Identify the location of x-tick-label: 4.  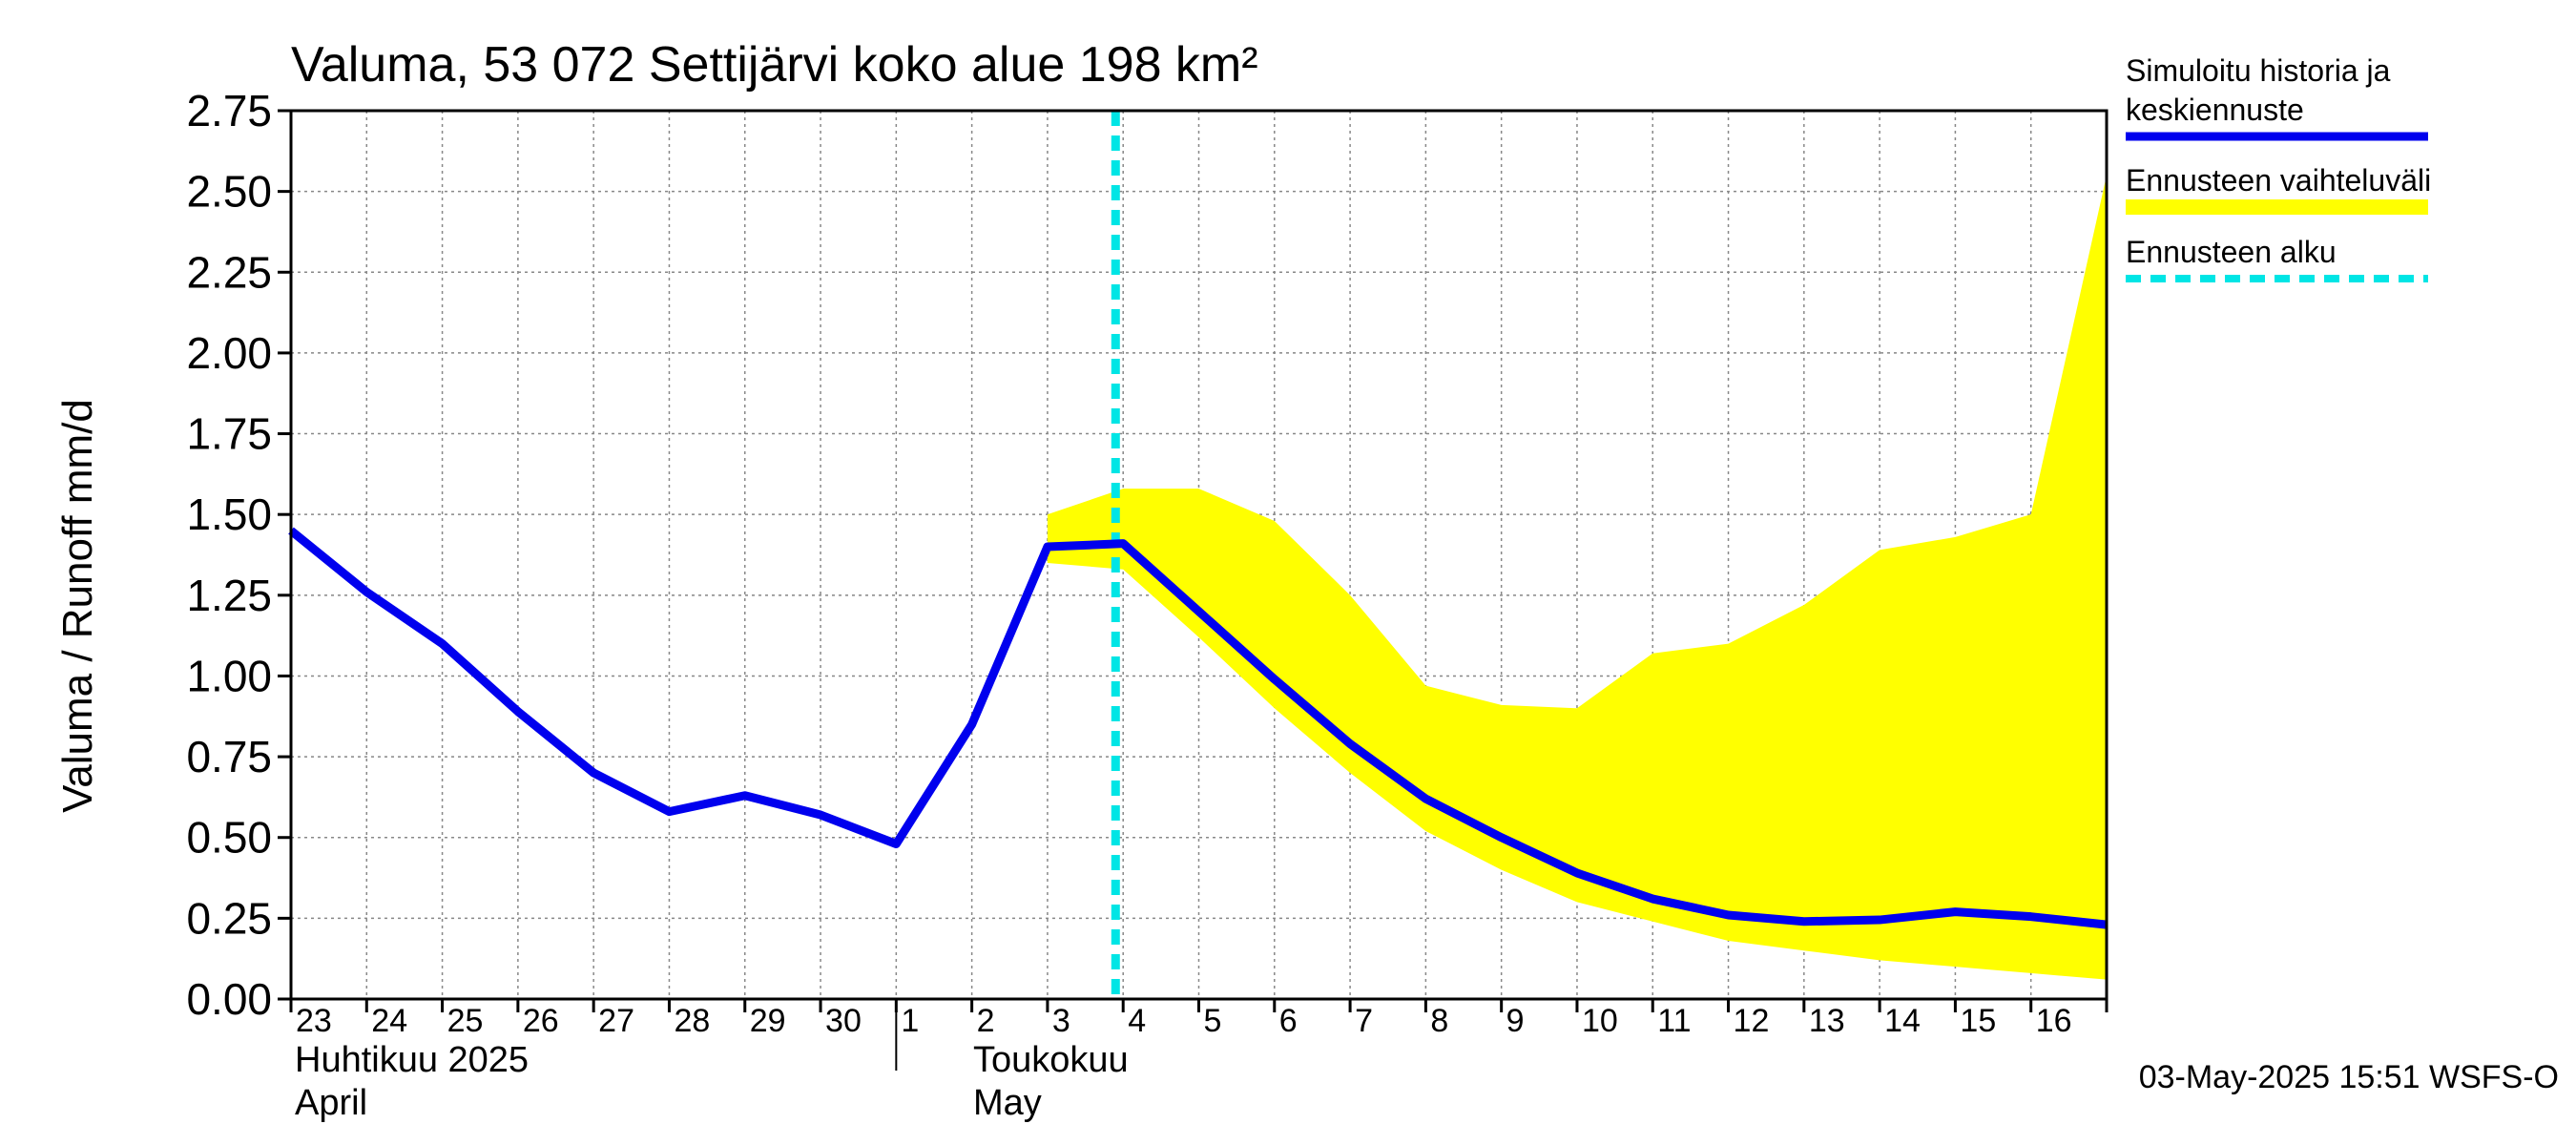
(1137, 1021).